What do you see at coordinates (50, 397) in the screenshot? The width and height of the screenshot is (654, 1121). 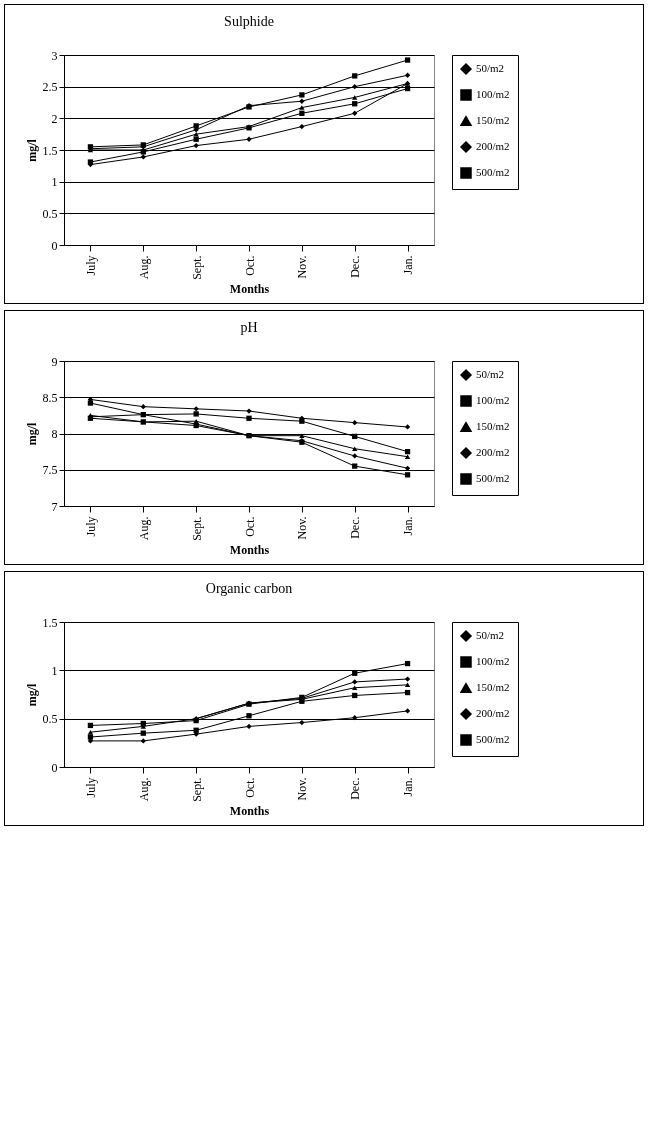 I see `y-tick-label: 8.5` at bounding box center [50, 397].